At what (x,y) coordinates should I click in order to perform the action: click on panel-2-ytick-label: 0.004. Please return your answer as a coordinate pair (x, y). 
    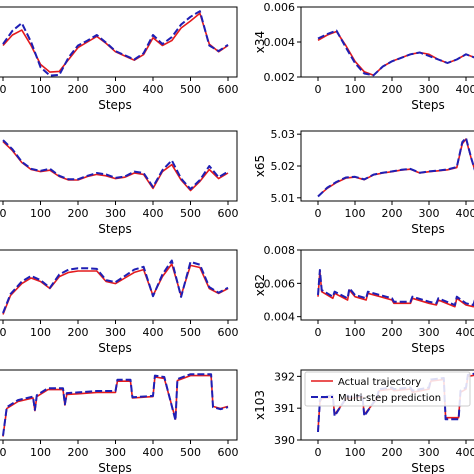
    Looking at the image, I should click on (280, 42).